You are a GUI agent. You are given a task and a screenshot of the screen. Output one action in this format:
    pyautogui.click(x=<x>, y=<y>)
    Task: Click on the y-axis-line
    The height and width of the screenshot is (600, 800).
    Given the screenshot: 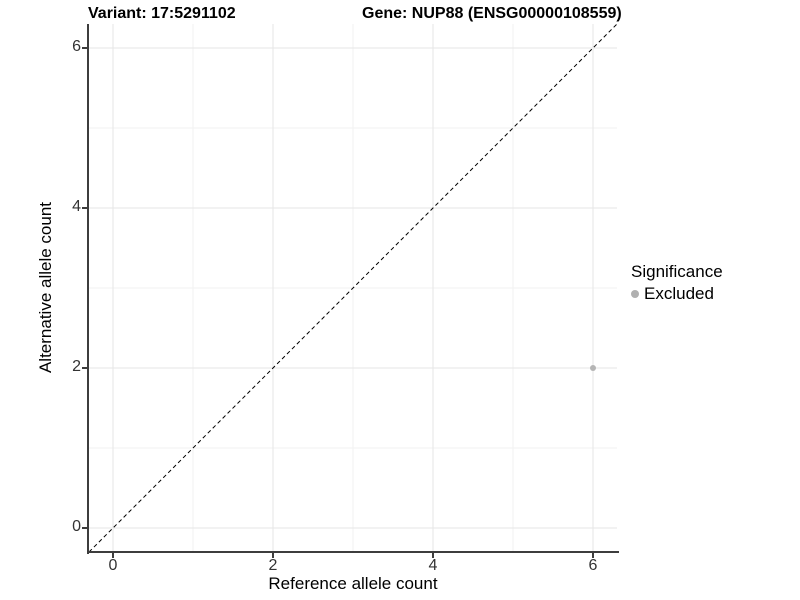 What is the action you would take?
    pyautogui.click(x=88, y=289)
    